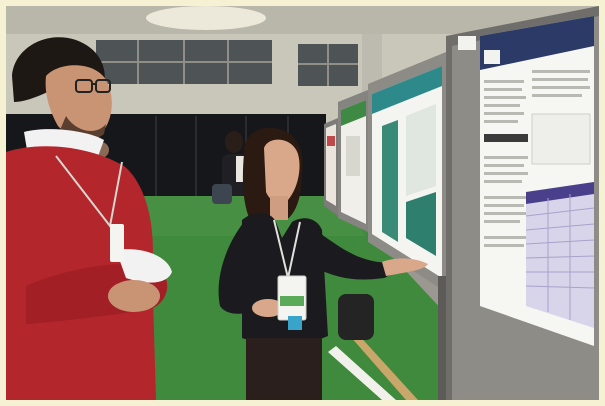 The image size is (605, 406). I want to click on backpack, so click(356, 317).